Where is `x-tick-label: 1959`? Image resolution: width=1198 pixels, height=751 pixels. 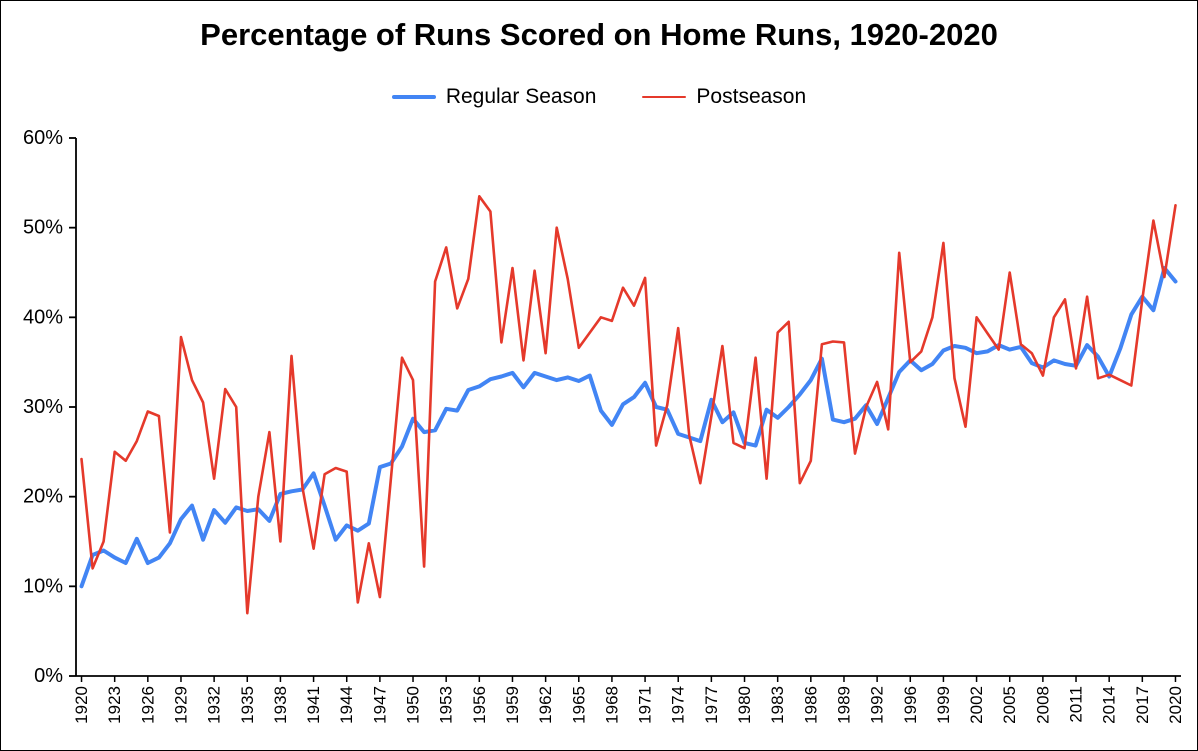 x-tick-label: 1959 is located at coordinates (512, 705).